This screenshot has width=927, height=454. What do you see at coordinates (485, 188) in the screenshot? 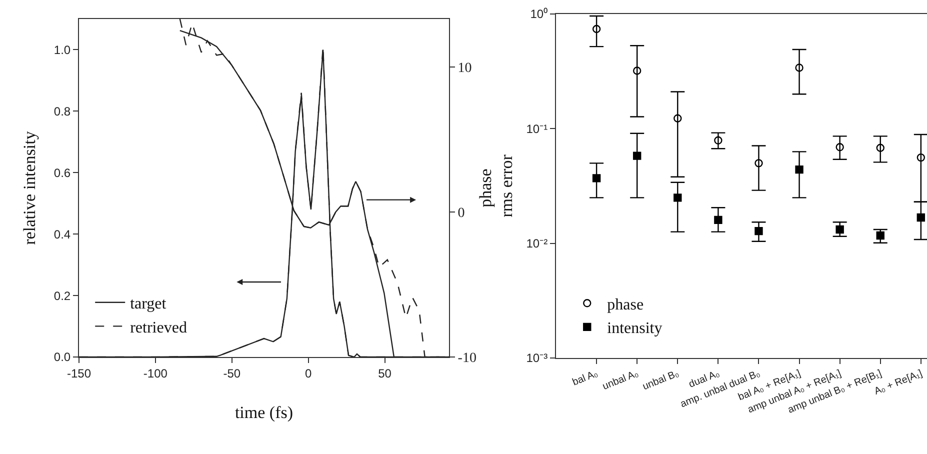
I see `y2-axis-title: phase` at bounding box center [485, 188].